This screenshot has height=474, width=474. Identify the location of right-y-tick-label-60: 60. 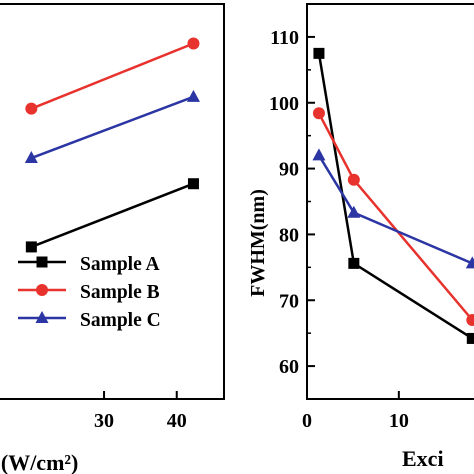
(289, 367).